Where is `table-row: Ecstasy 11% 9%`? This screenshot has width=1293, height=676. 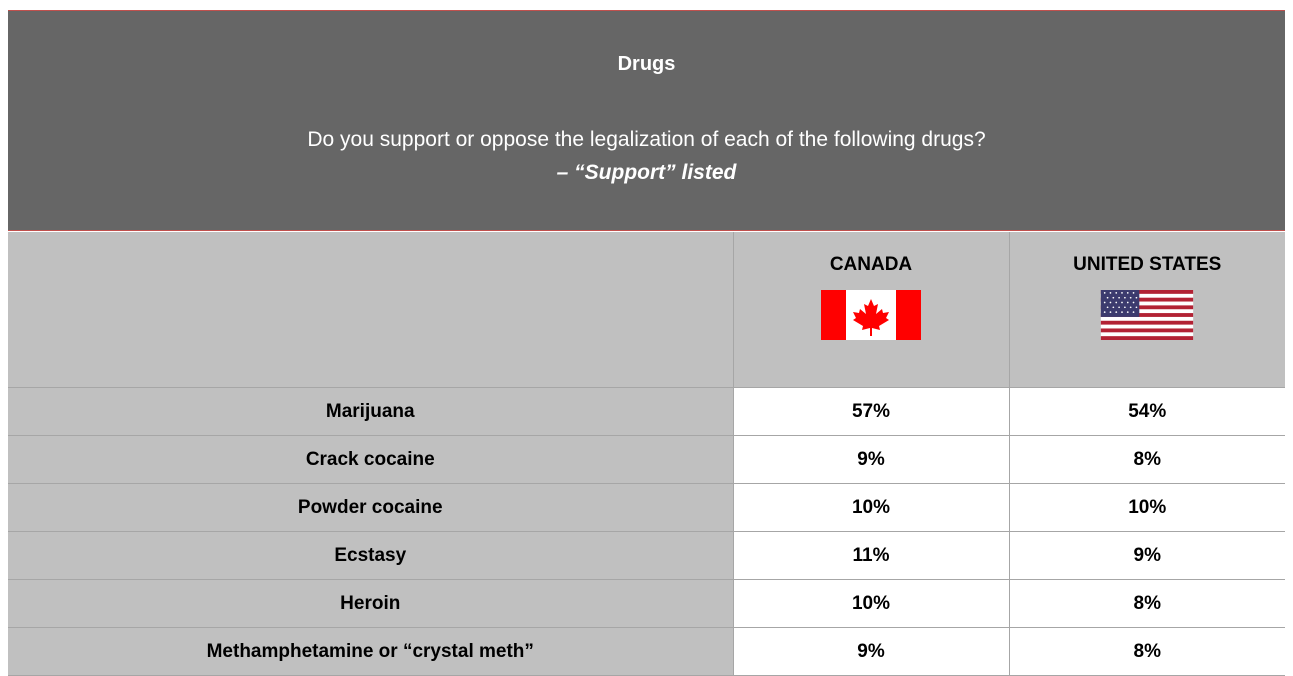 table-row: Ecstasy 11% 9% is located at coordinates (646, 555).